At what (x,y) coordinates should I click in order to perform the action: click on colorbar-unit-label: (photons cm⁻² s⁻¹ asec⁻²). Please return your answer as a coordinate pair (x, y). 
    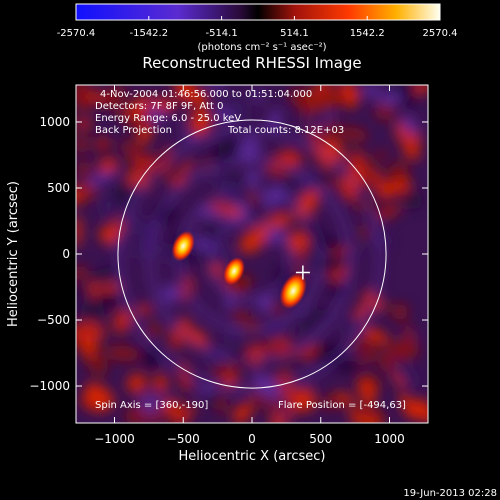
    Looking at the image, I should click on (261, 47).